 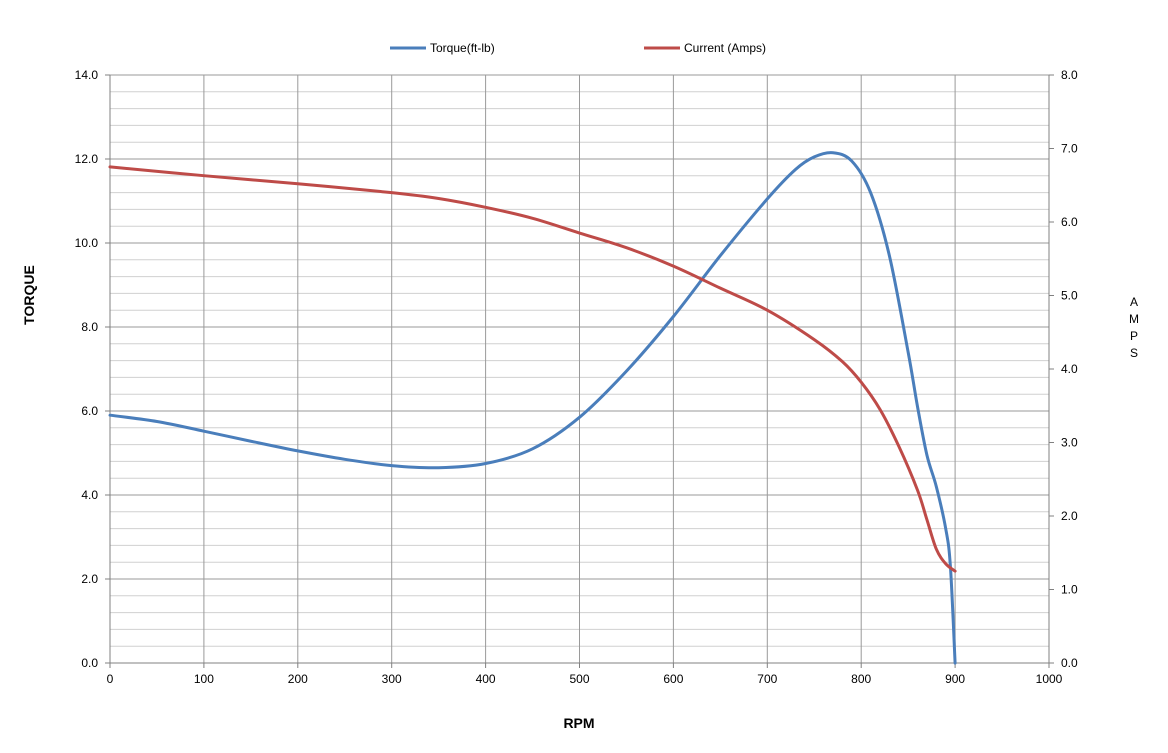 I want to click on x-tick-label: 100, so click(x=204, y=679).